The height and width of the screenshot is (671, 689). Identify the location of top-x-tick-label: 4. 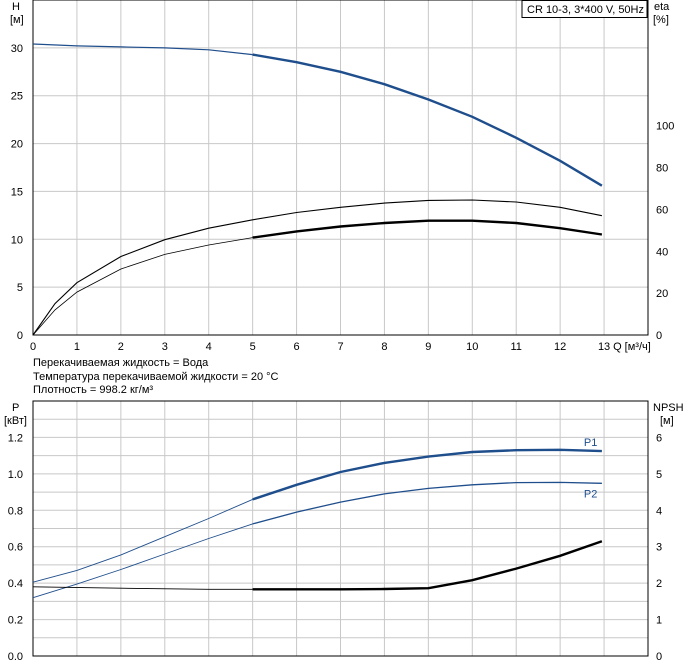
(209, 347).